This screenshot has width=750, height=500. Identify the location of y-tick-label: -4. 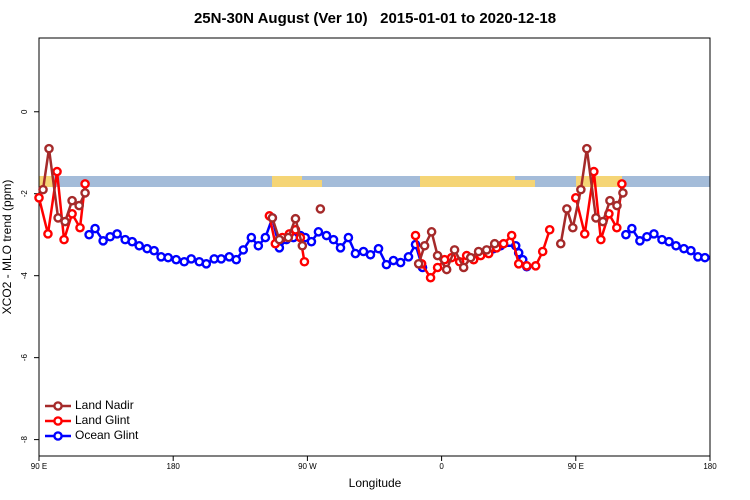
(24, 276).